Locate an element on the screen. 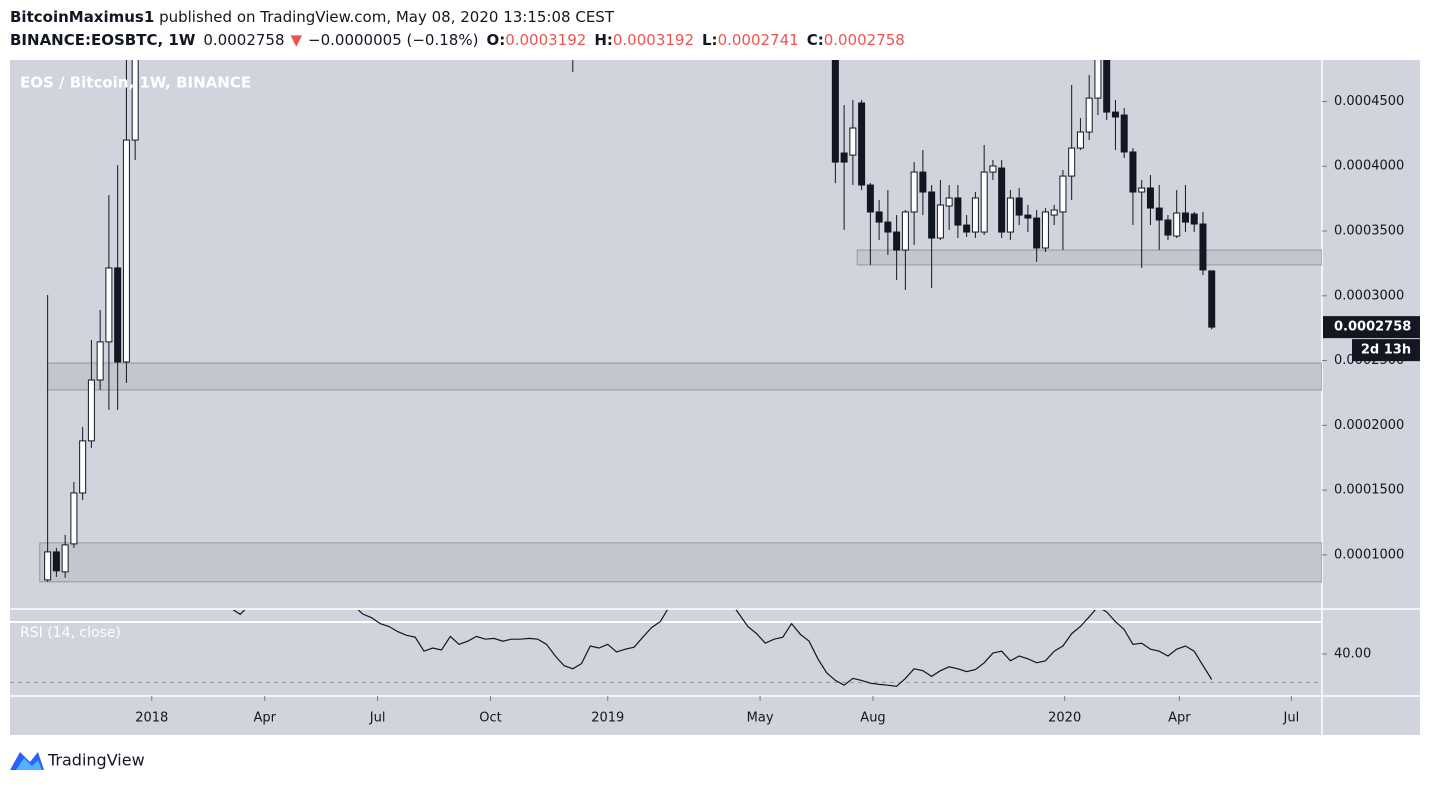 The image size is (1430, 790). y-tick-label: 0.0001000 is located at coordinates (1369, 554).